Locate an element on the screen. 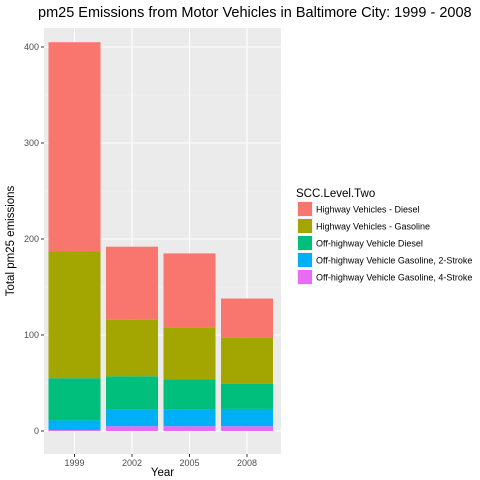  legend-label: Off-highway Vehicle Diesel is located at coordinates (369, 244).